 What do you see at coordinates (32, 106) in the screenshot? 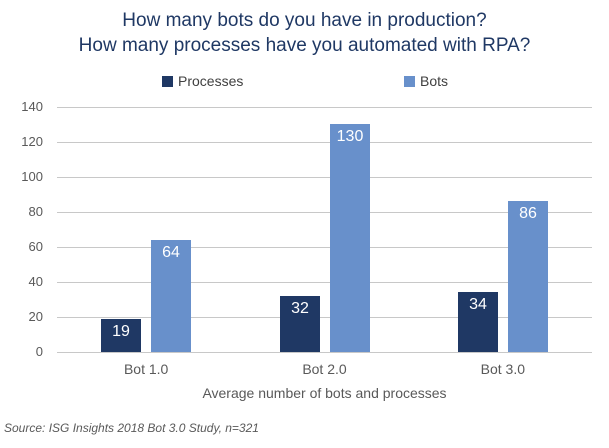
I see `y-tick-label-140: 140` at bounding box center [32, 106].